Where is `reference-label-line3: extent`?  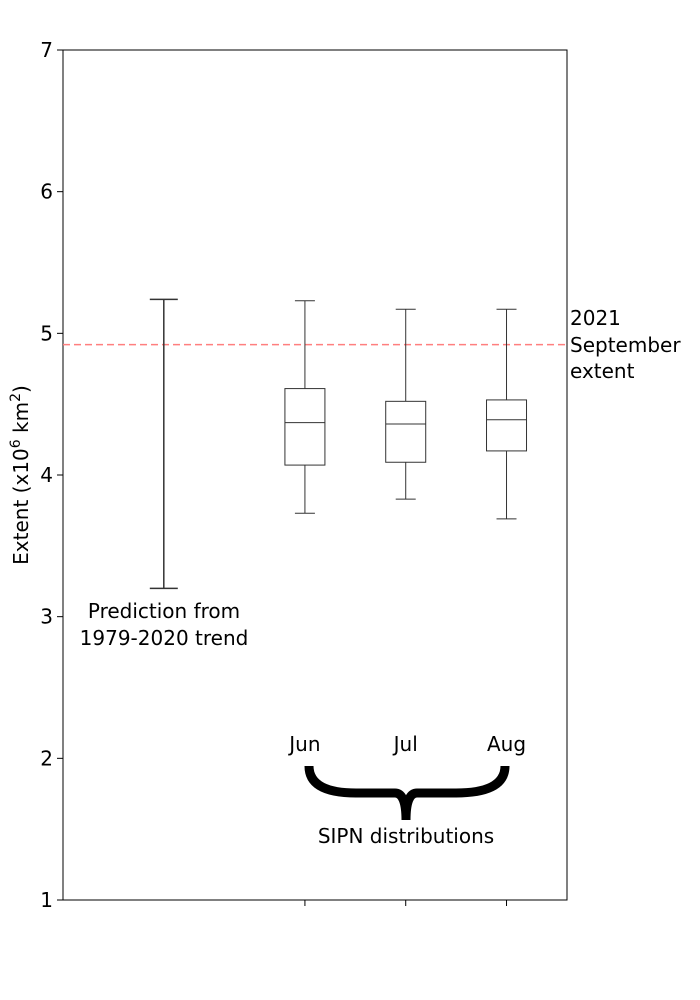 reference-label-line3: extent is located at coordinates (602, 371).